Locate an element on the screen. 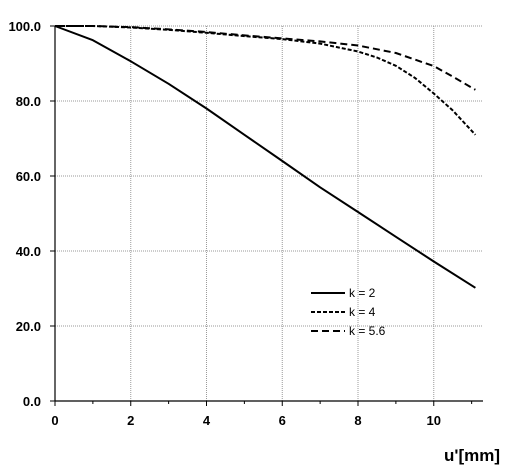  y-tick-label: 100.0 is located at coordinates (24, 26).